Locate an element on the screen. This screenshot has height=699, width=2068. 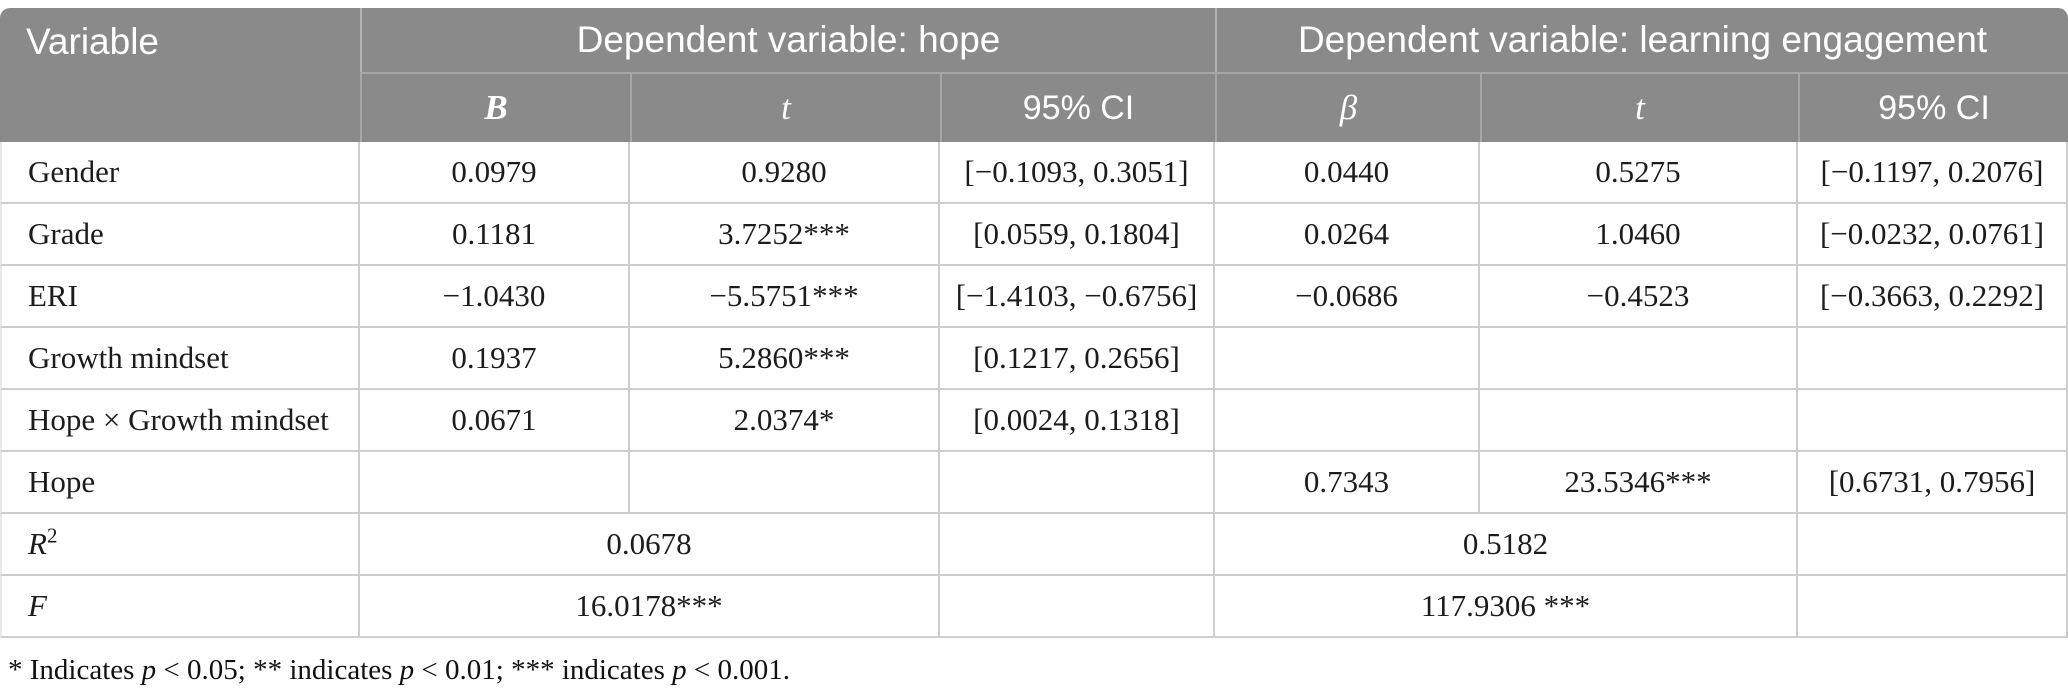
value-cell: 0.7343 is located at coordinates (1347, 483).